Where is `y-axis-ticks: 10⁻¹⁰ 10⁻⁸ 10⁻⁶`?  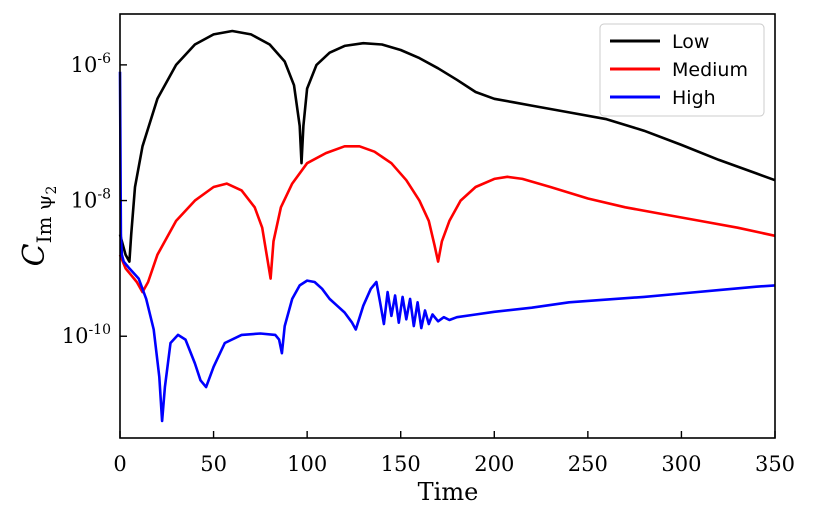
y-axis-ticks: 10⁻¹⁰ 10⁻⁸ 10⁻⁶ is located at coordinates (94, 199).